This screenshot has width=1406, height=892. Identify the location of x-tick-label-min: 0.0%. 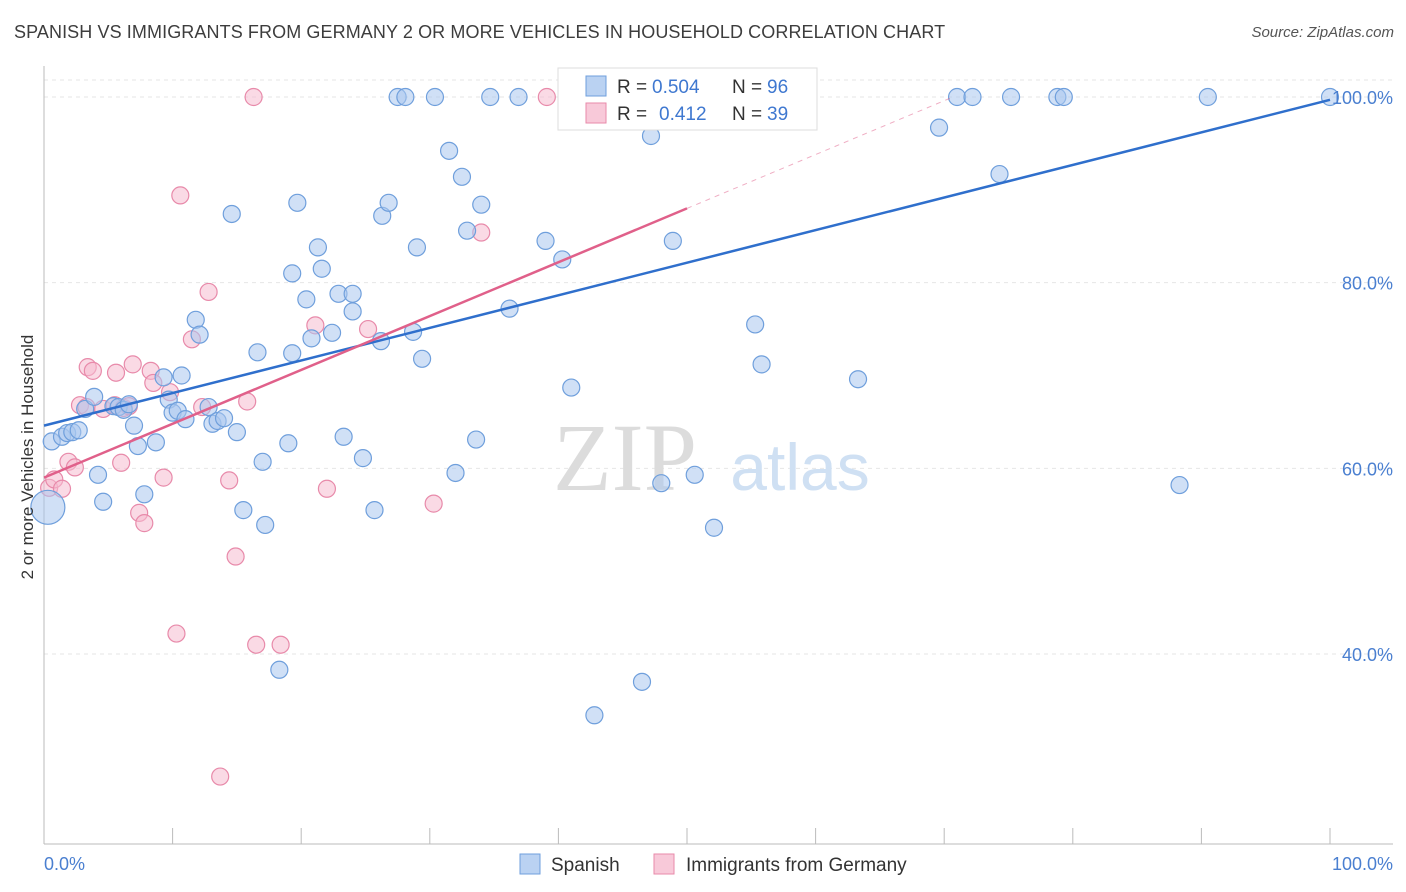
(64, 864).